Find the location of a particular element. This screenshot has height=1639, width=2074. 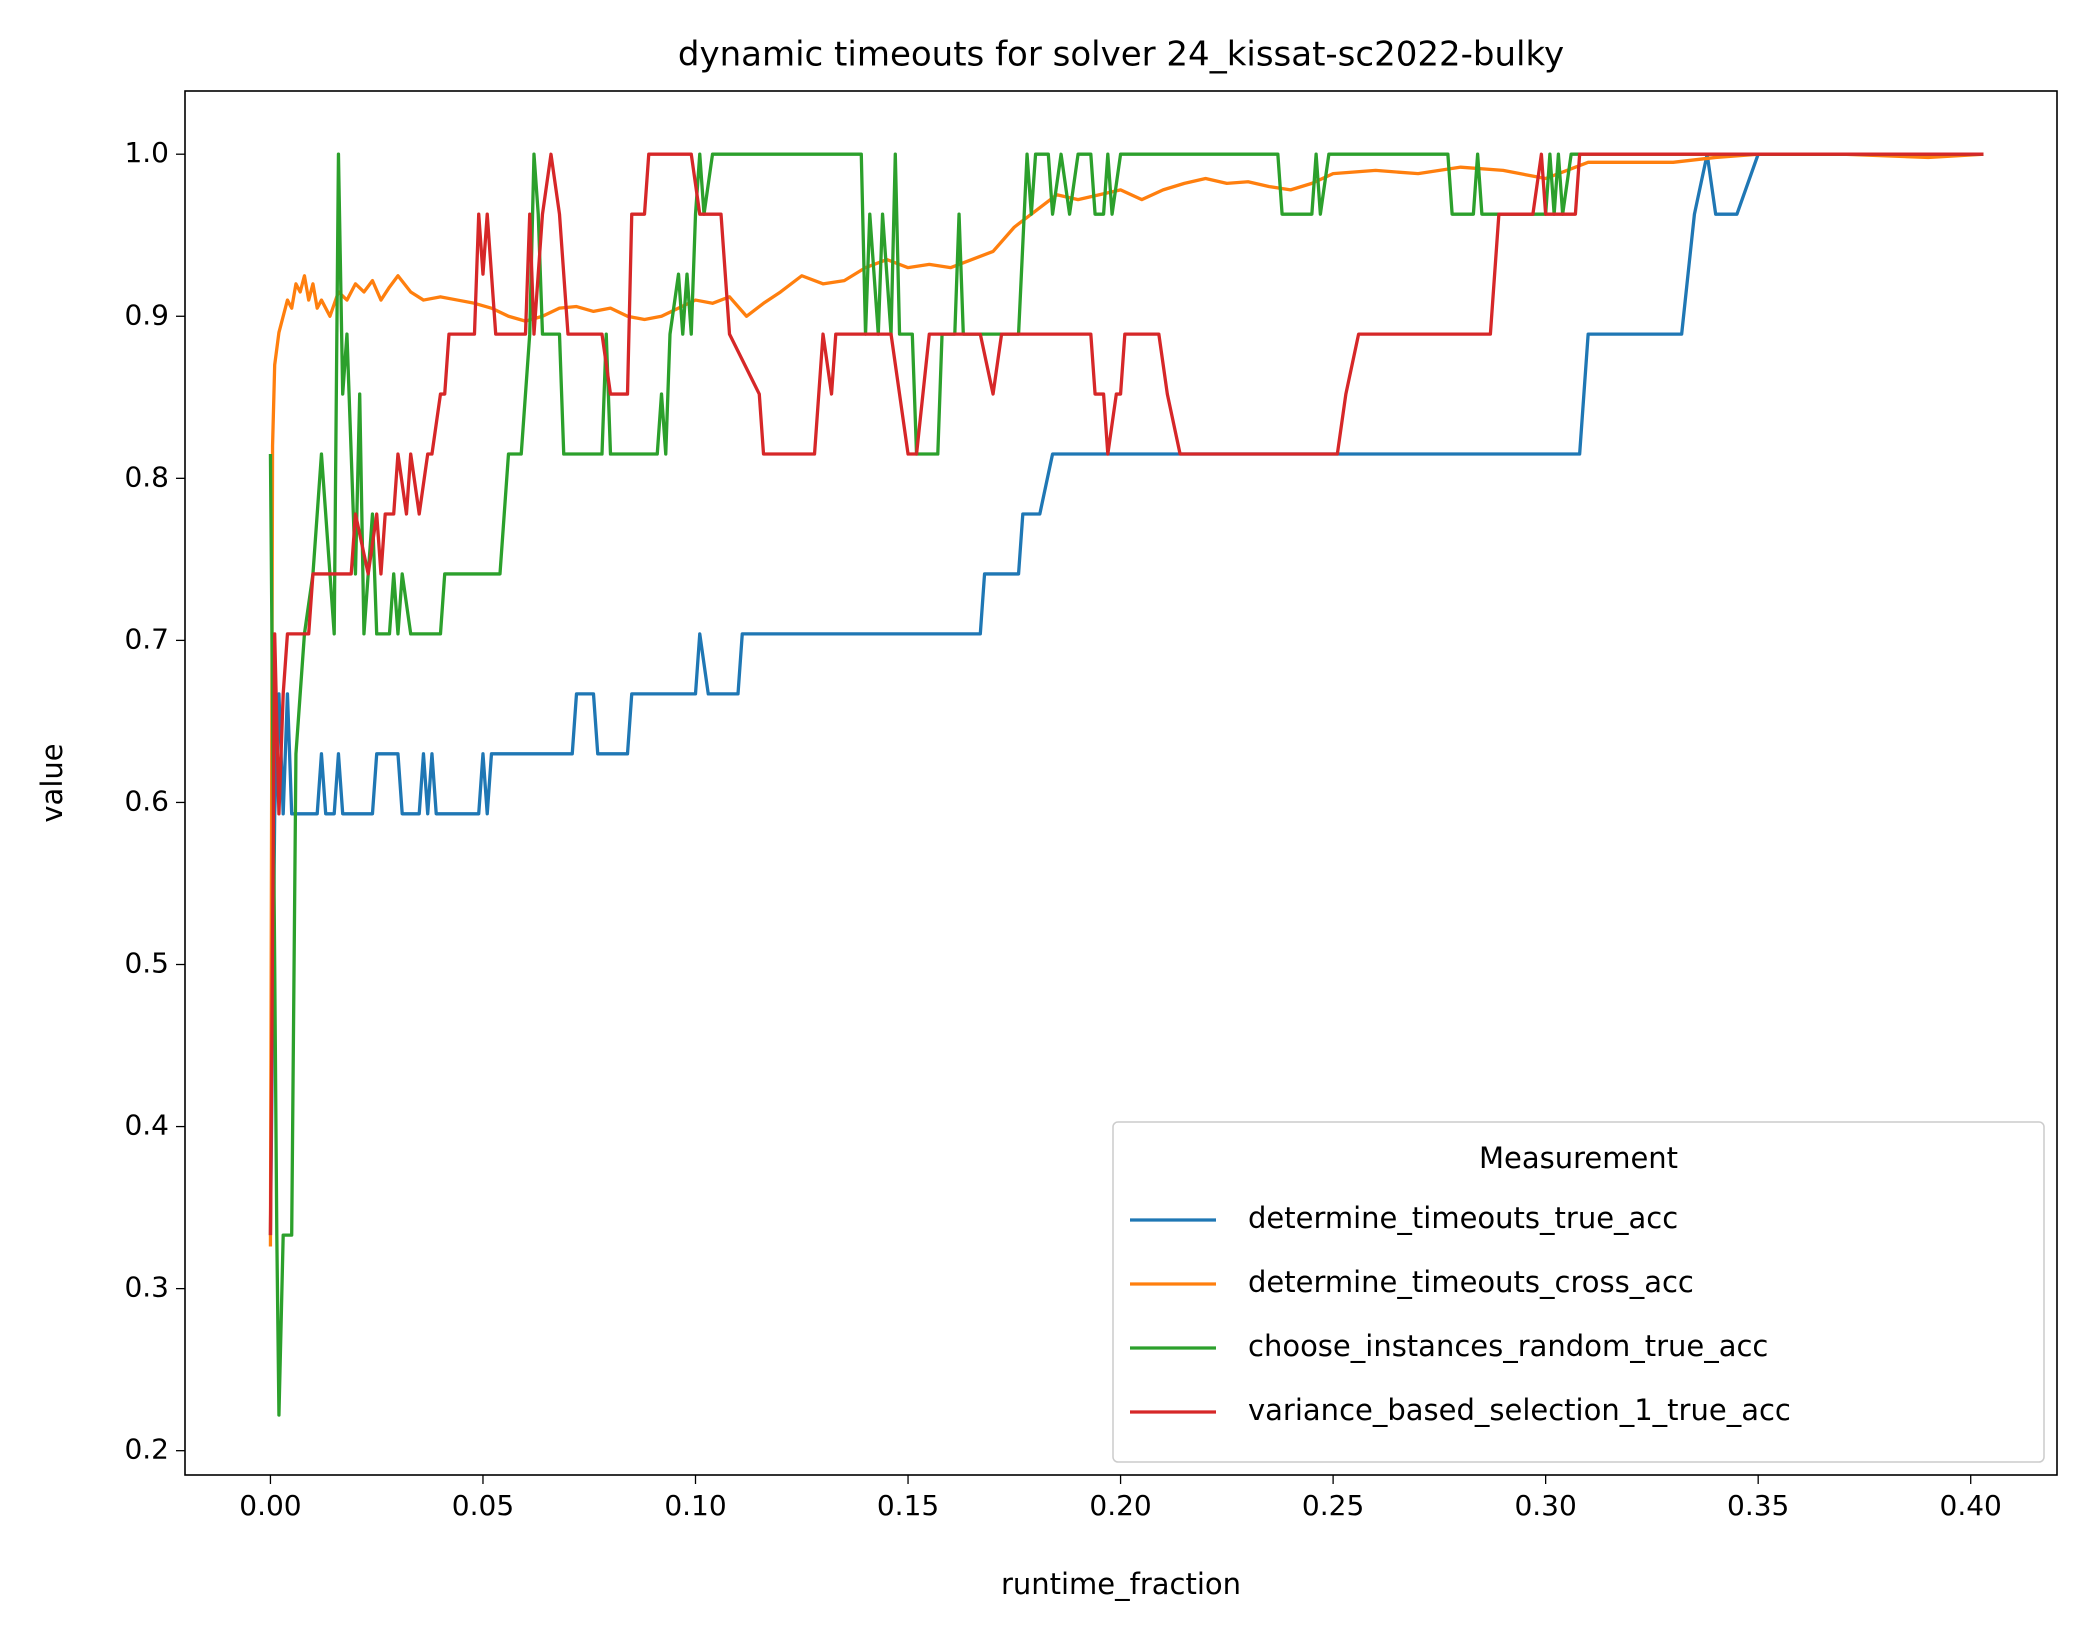

legend-title: Measurement is located at coordinates (1578, 1158).